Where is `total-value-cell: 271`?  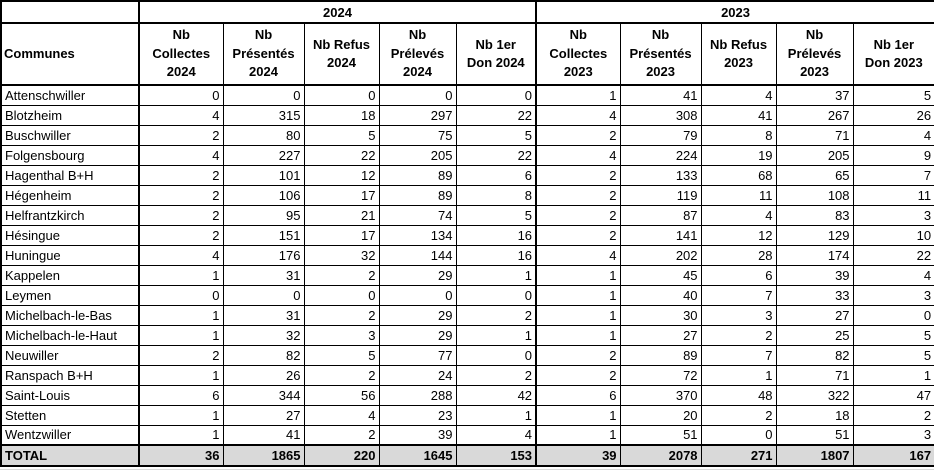 total-value-cell: 271 is located at coordinates (738, 455).